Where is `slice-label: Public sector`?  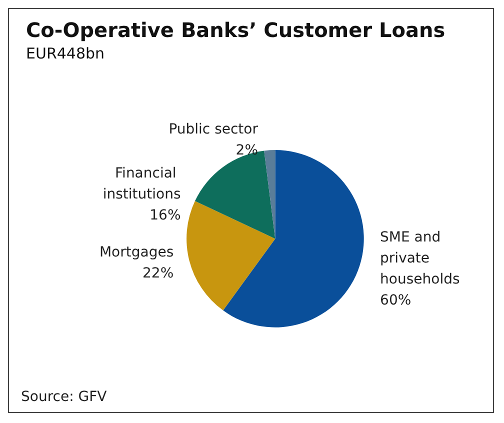 slice-label: Public sector is located at coordinates (213, 130).